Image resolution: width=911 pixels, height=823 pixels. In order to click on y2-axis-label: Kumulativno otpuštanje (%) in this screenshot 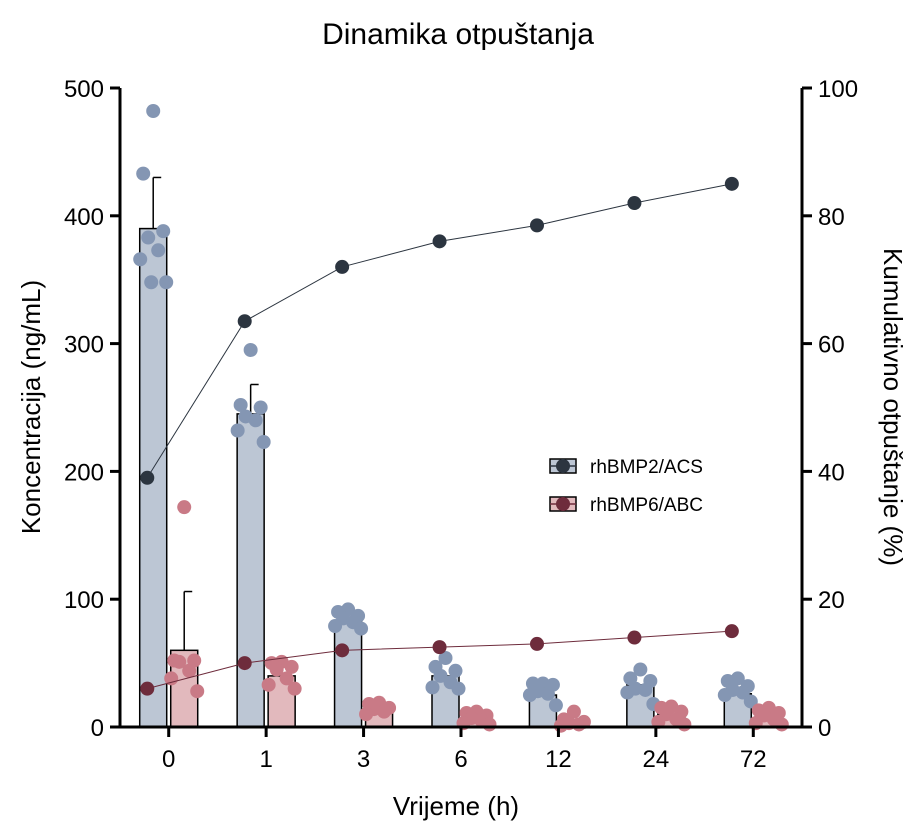, I will do `click(893, 407)`.